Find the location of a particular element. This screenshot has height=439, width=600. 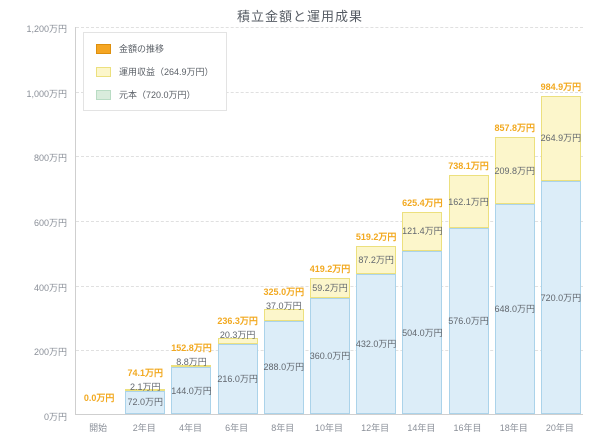

legend-item: 運用収益（264.9万円） is located at coordinates (155, 71).